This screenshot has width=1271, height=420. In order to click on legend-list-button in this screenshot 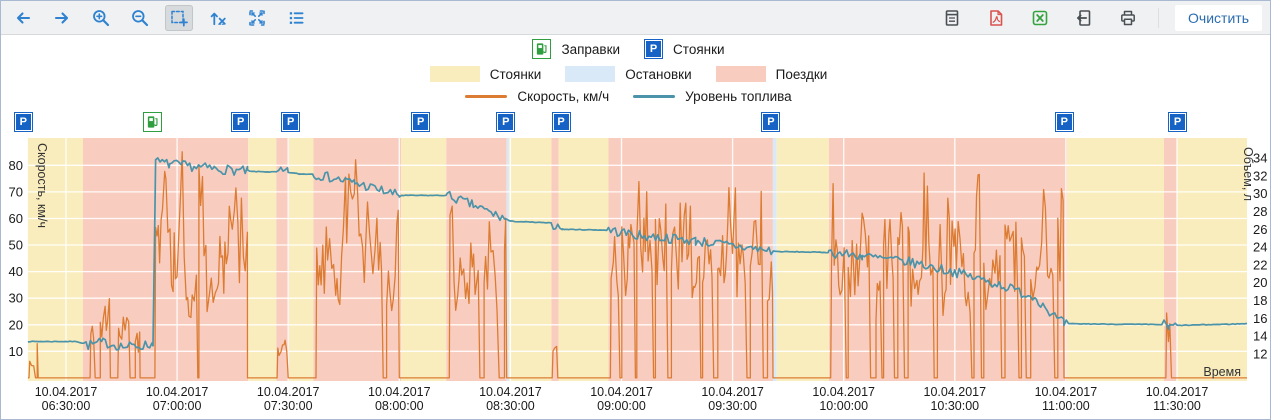, I will do `click(296, 18)`.